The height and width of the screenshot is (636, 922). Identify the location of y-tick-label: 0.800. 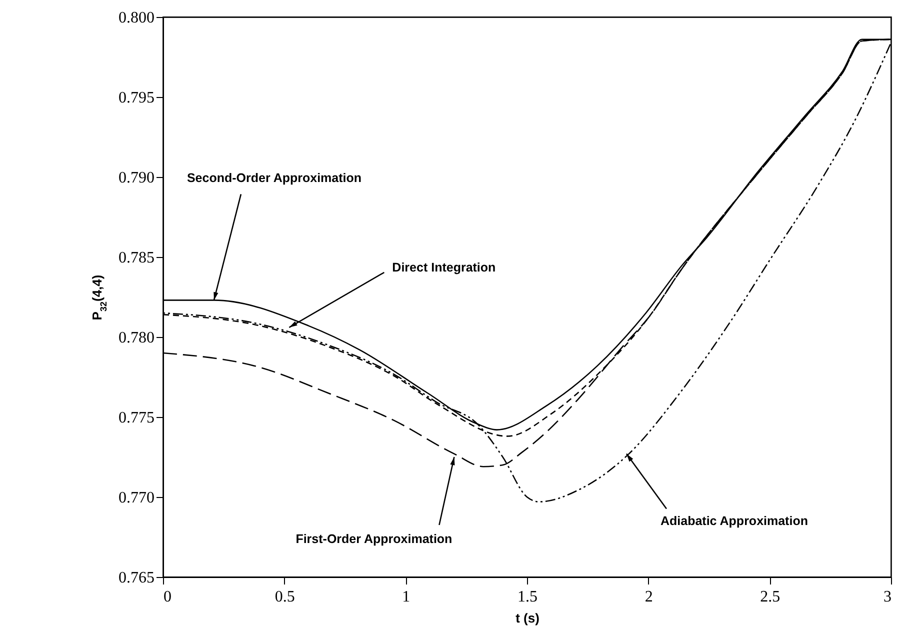
(136, 18).